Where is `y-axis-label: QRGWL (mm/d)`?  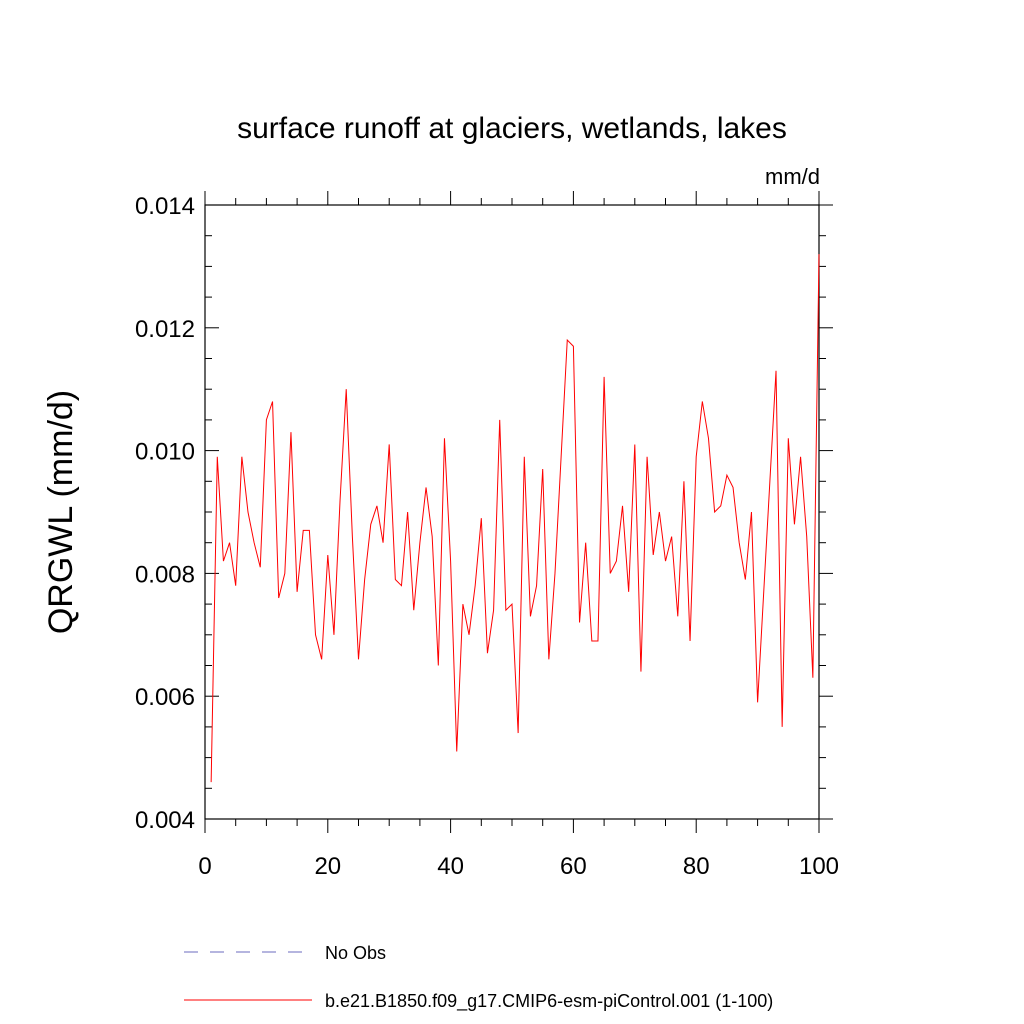
y-axis-label: QRGWL (mm/d) is located at coordinates (61, 512).